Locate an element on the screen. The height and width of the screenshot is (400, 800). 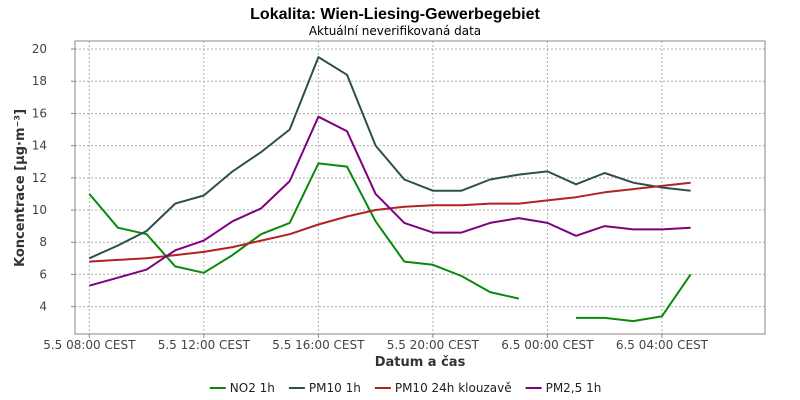
x-tick-label: 5.5 08:00 CEST is located at coordinates (89, 345).